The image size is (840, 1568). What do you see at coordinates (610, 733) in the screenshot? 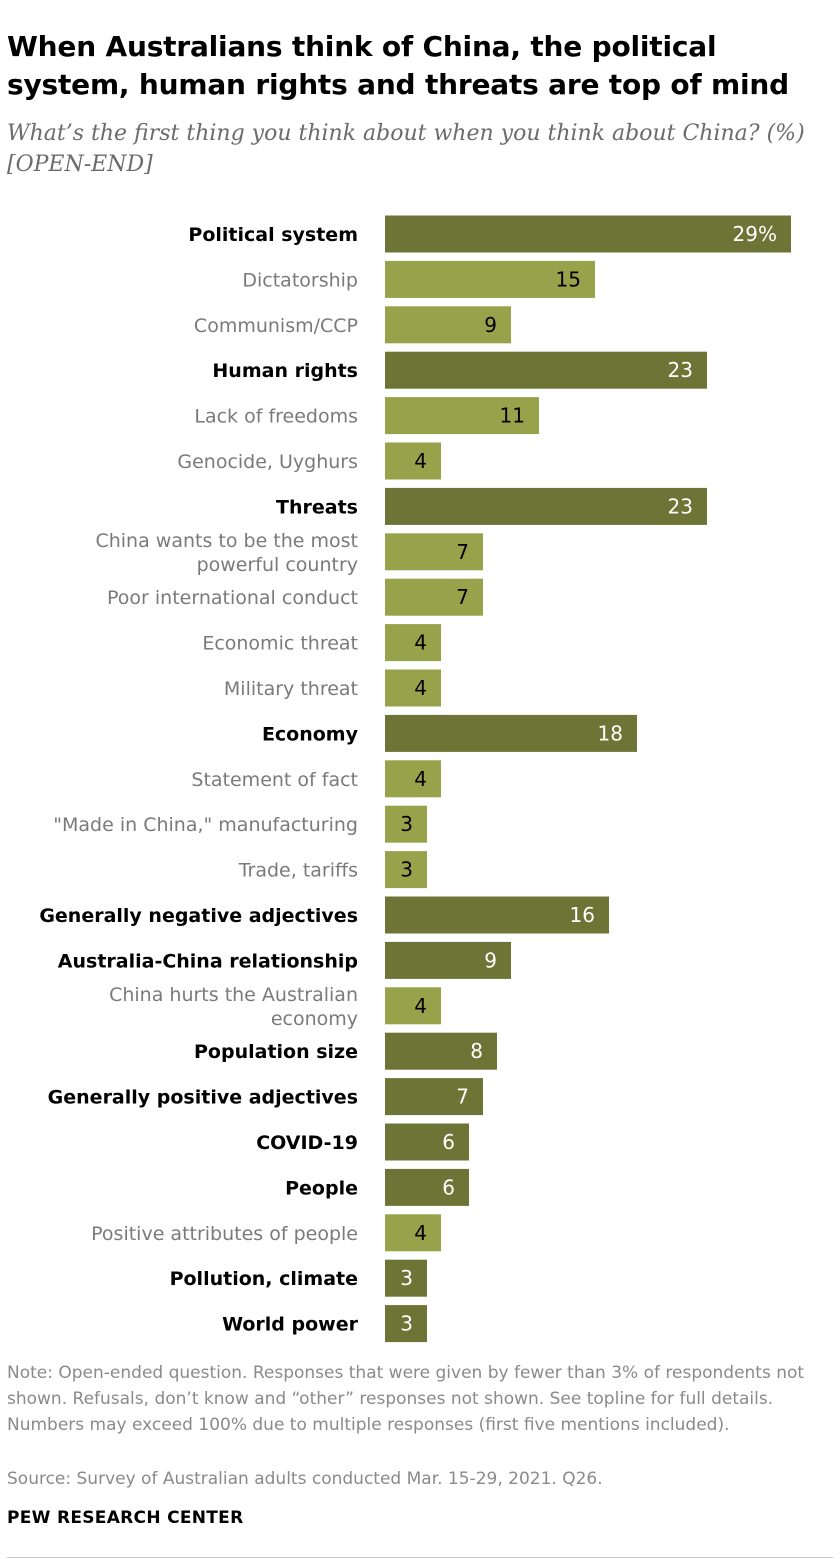
I see `bar-value-label: 18` at bounding box center [610, 733].